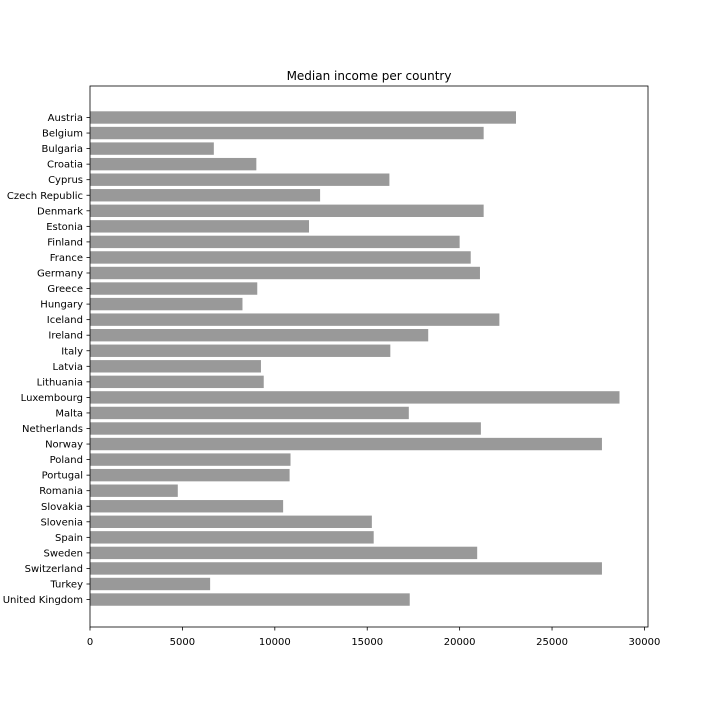  Describe the element at coordinates (285, 273) in the screenshot. I see `bar-germany` at that location.